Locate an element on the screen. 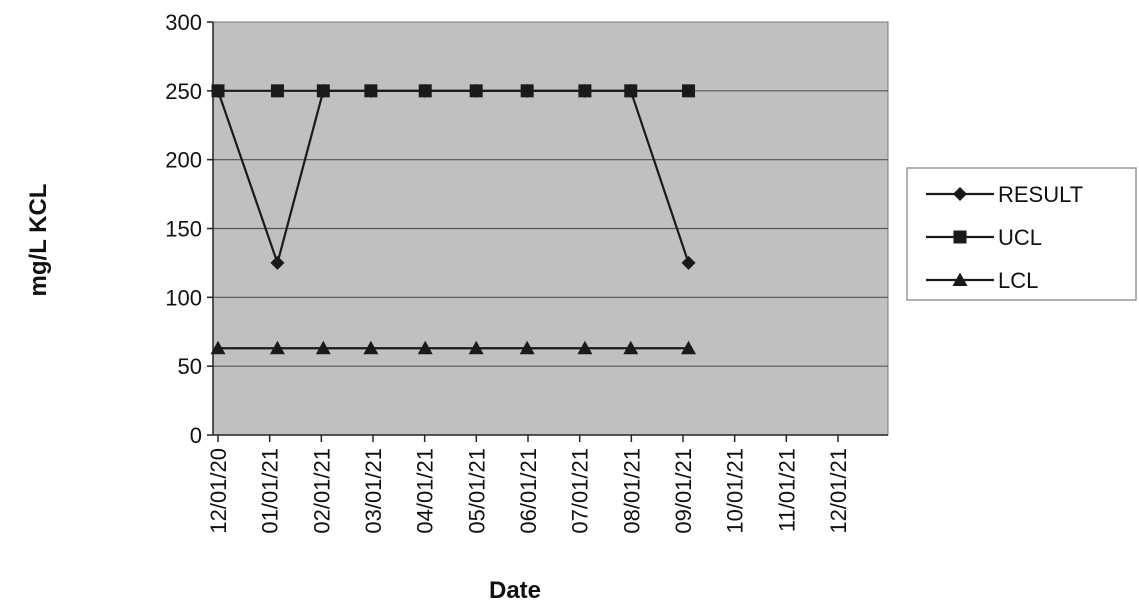 The height and width of the screenshot is (604, 1139). y-tick-label: 200 is located at coordinates (183, 160).